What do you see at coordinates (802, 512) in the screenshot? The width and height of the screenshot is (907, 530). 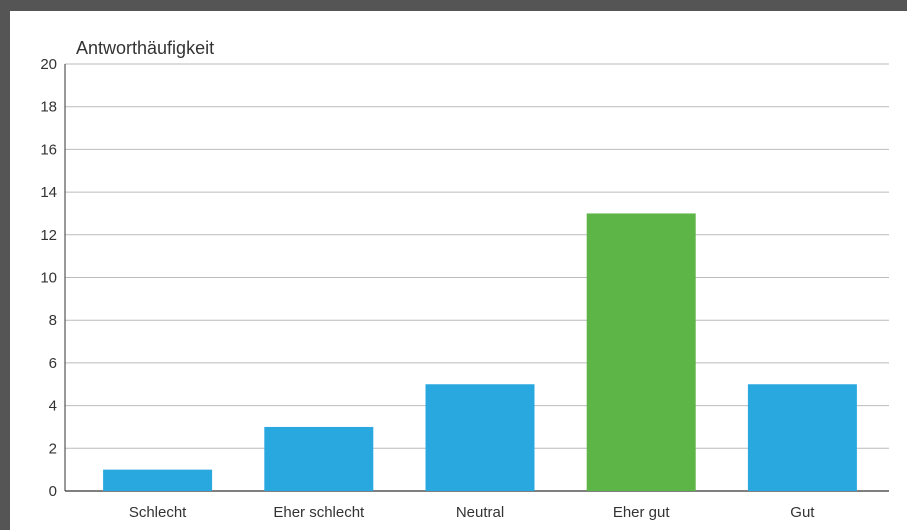 I see `x-category-label: Gut` at bounding box center [802, 512].